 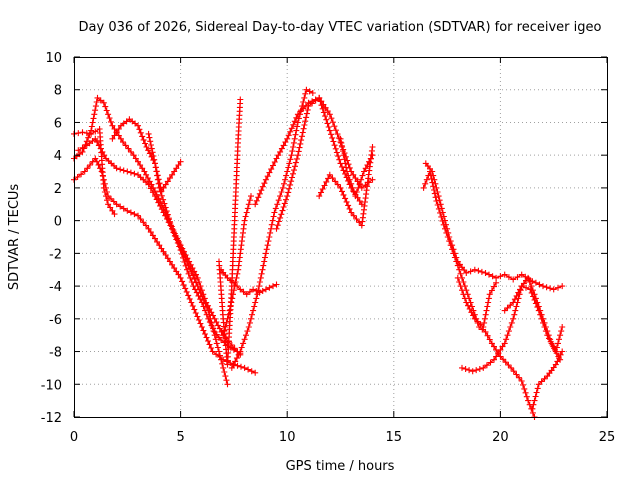 What do you see at coordinates (500, 437) in the screenshot?
I see `x-tick-label: 20` at bounding box center [500, 437].